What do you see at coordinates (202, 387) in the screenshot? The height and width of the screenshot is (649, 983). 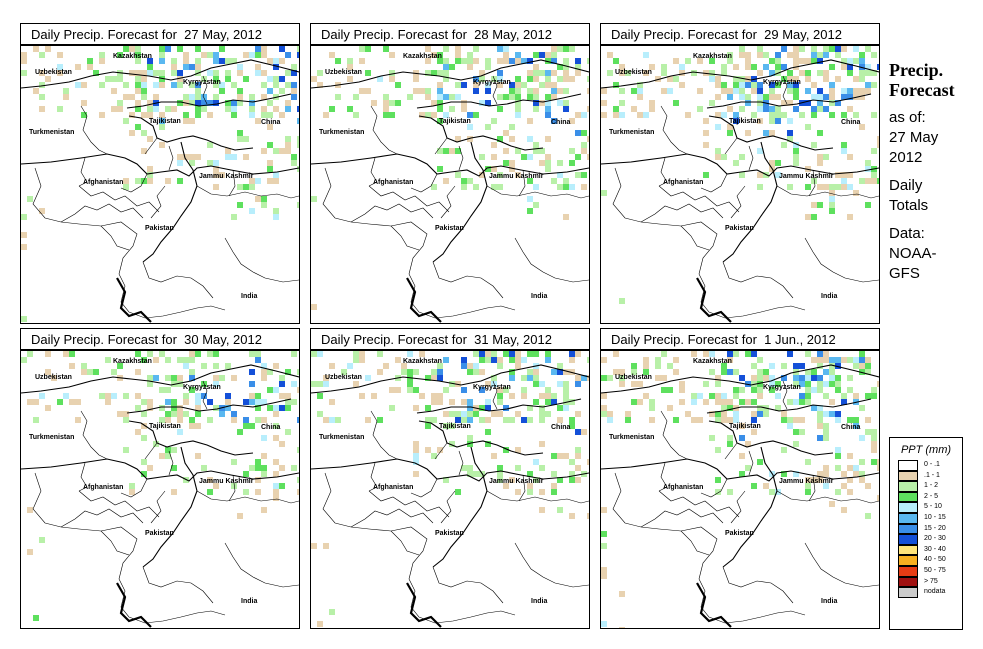 I see `label-kyrgyzstan: Kyrgyzstan` at bounding box center [202, 387].